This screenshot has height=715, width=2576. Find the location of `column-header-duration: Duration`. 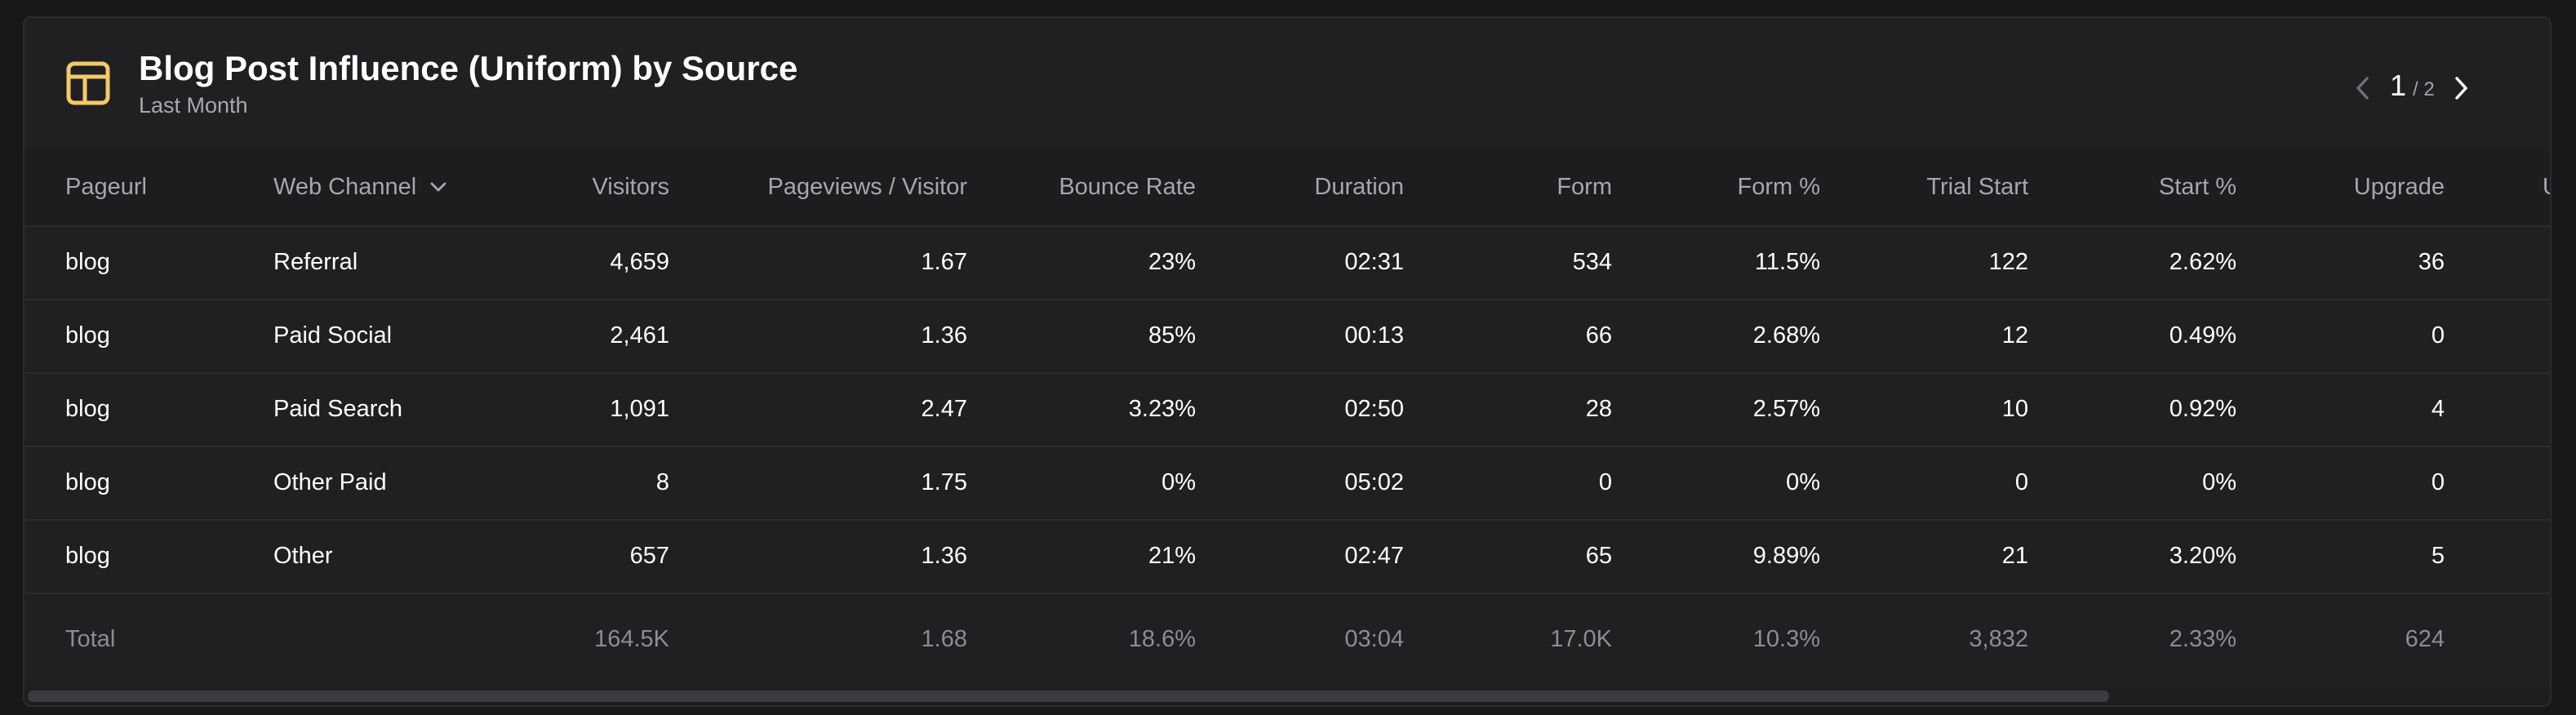

column-header-duration: Duration is located at coordinates (1359, 186).